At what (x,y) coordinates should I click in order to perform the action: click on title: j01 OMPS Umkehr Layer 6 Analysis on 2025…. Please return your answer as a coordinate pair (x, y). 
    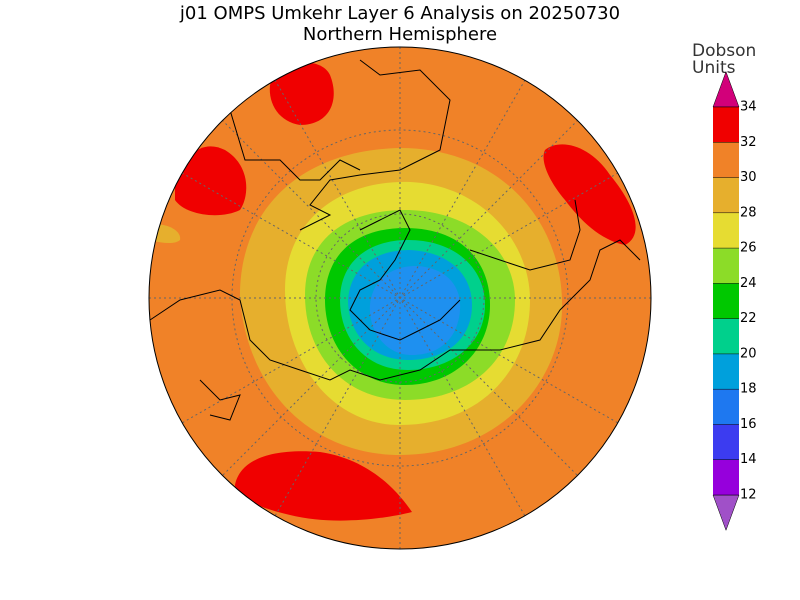
    Looking at the image, I should click on (399, 13).